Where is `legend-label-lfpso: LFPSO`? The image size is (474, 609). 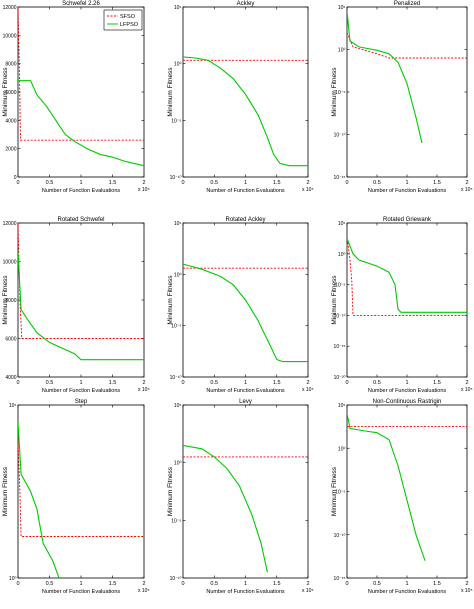 legend-label-lfpso: LFPSO is located at coordinates (129, 25).